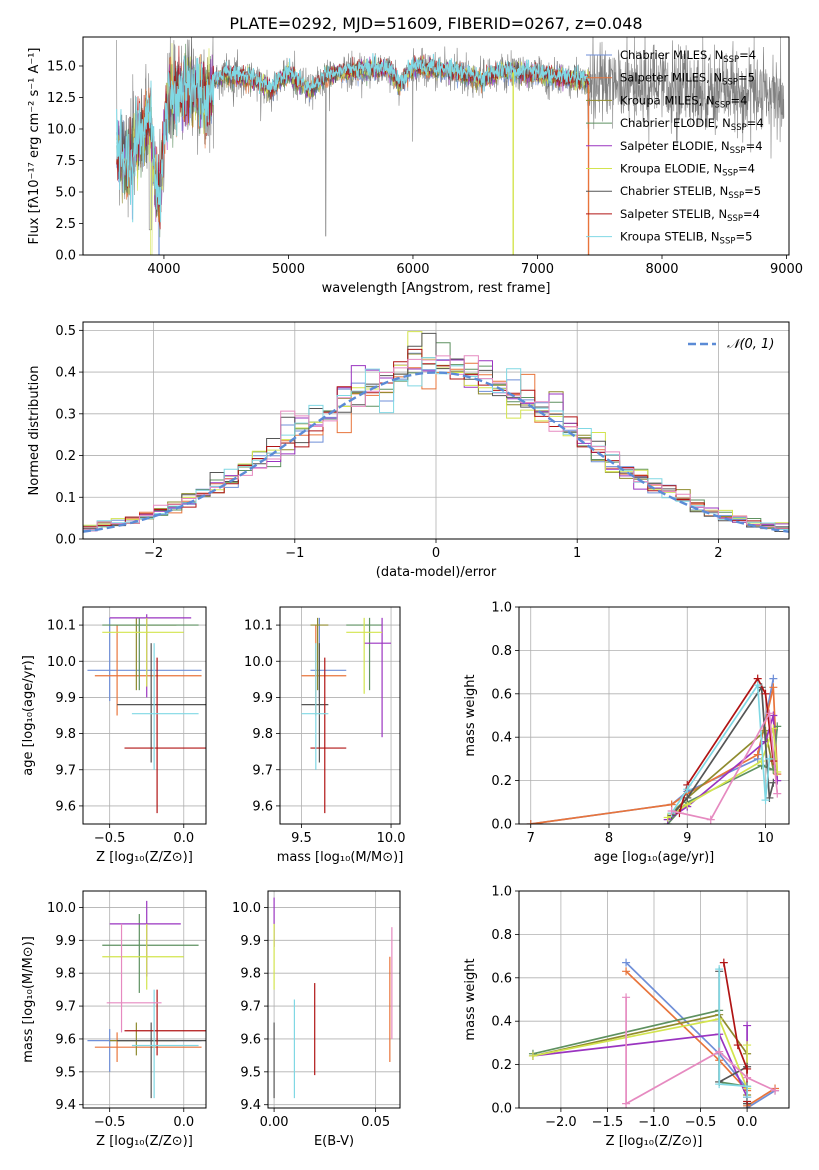  Describe the element at coordinates (690, 215) in the screenshot. I see `legend-entry-label: Salpeter STELIB, NSSP=4` at that location.